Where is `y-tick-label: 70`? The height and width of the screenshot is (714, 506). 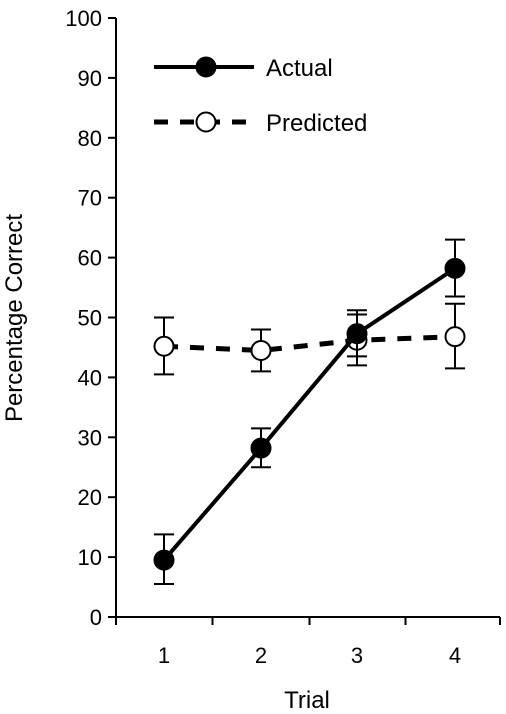 y-tick-label: 70 is located at coordinates (90, 198).